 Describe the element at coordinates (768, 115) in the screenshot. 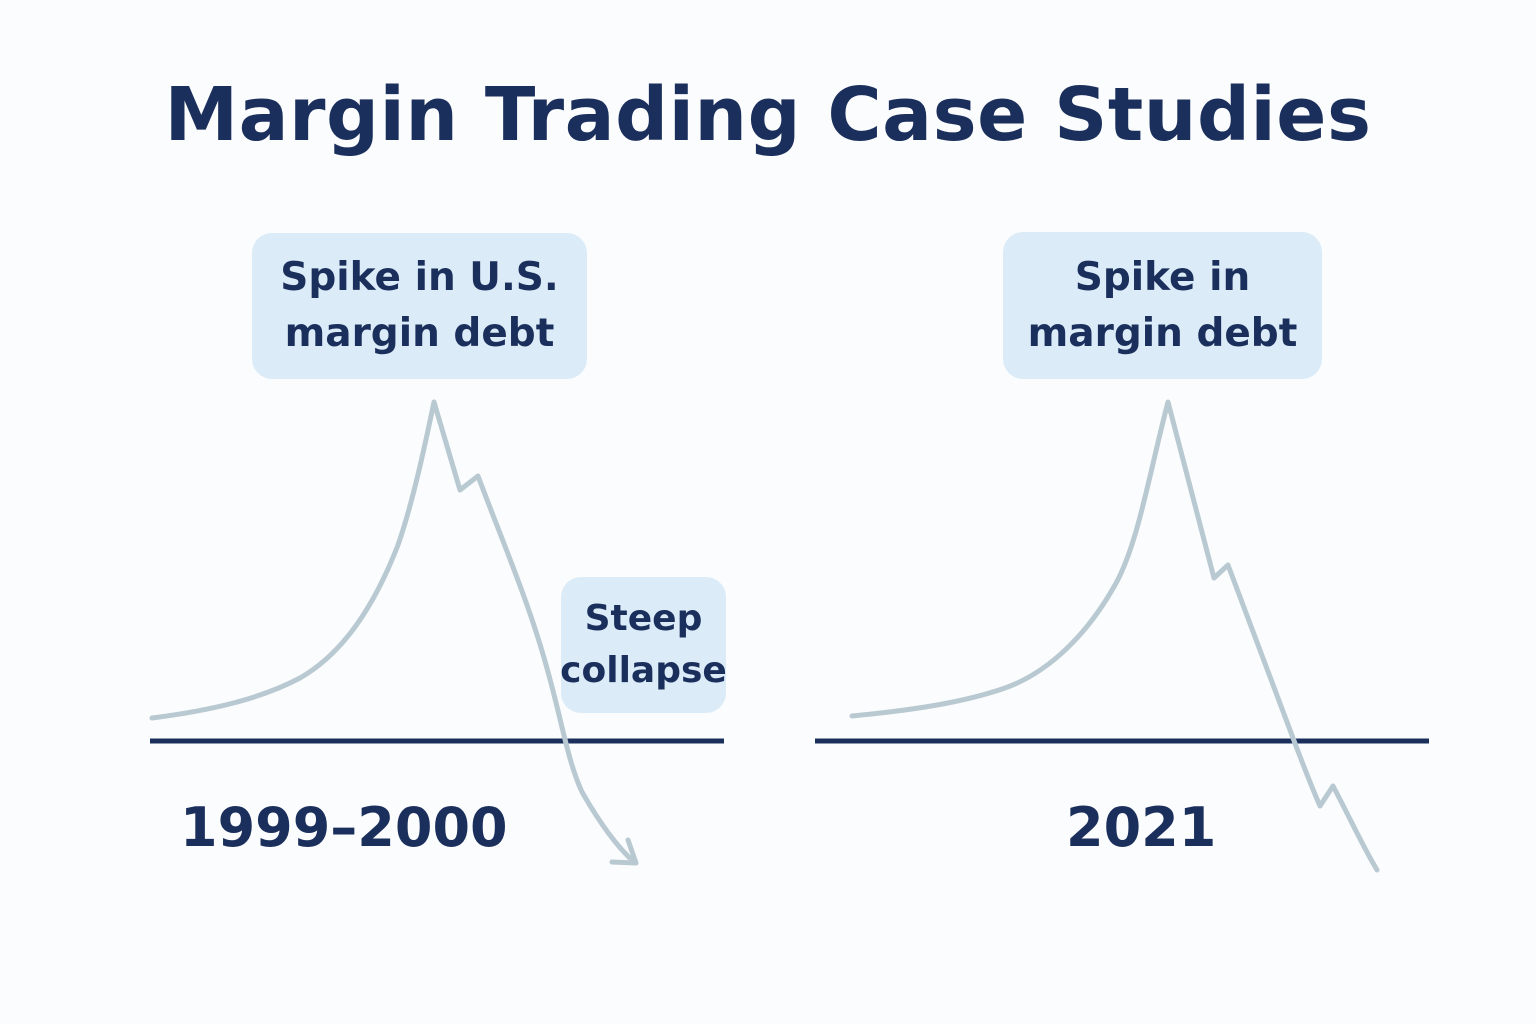

I see `page-title: Margin Trading Case Studies` at that location.